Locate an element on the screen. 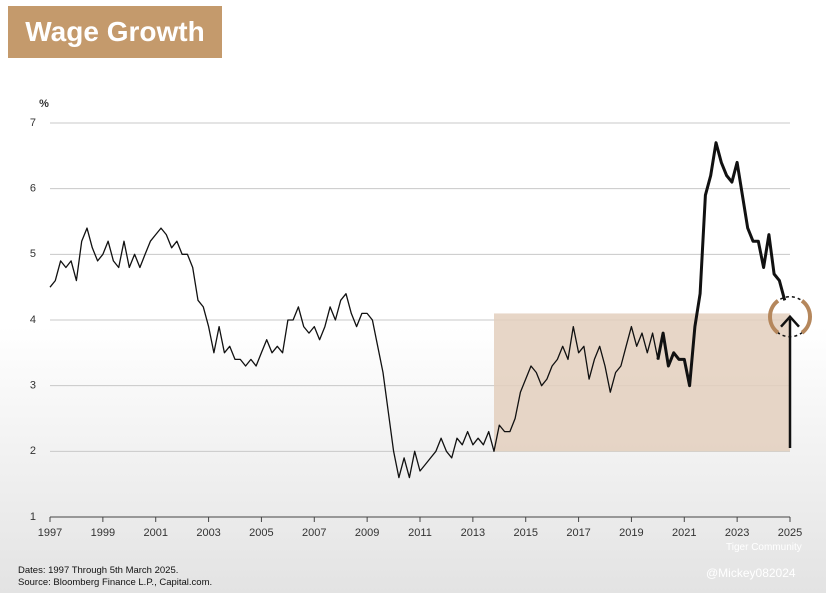 Image resolution: width=826 pixels, height=593 pixels. line-emphasis is located at coordinates (721, 264).